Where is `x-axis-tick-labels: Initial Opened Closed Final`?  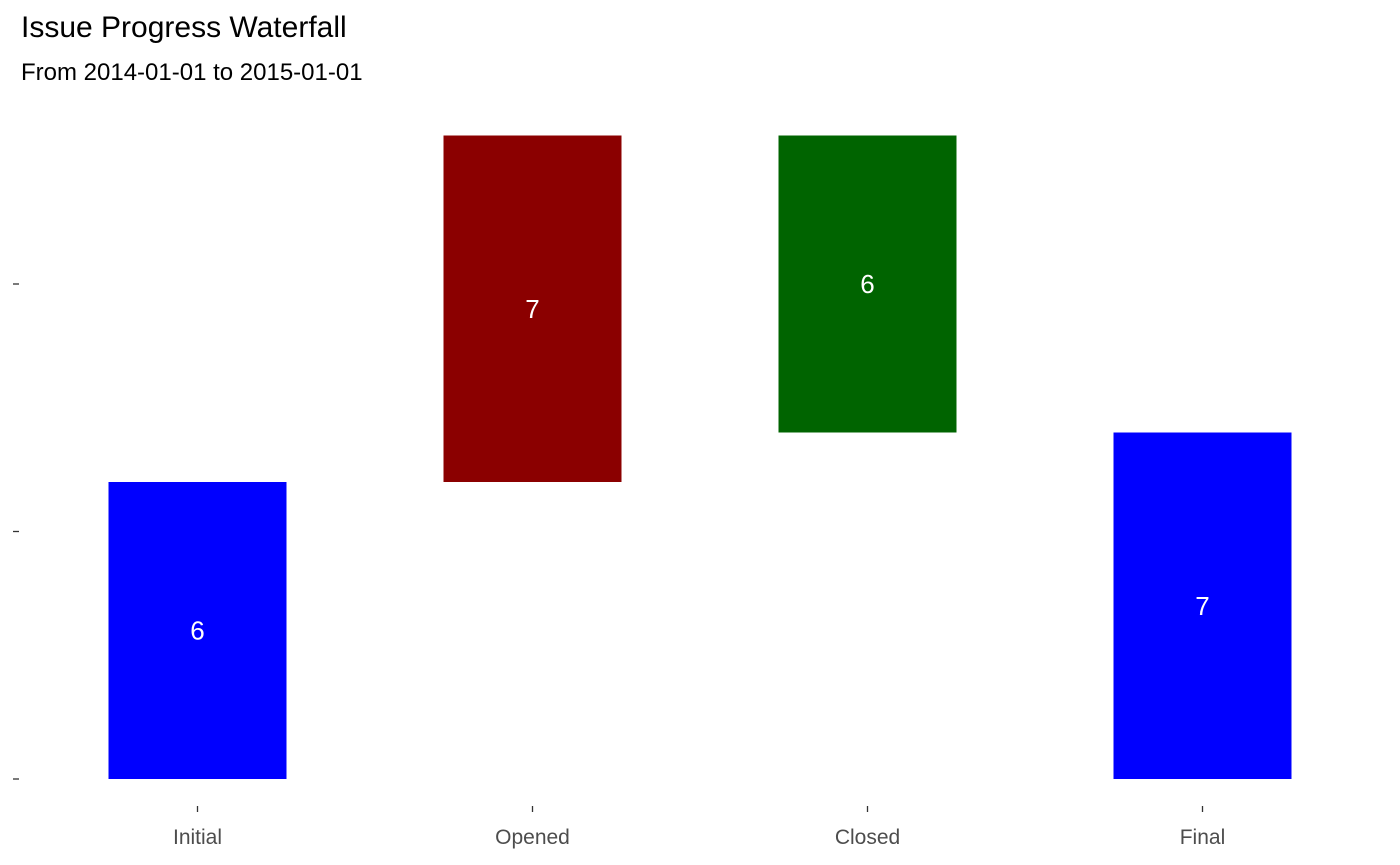 x-axis-tick-labels: Initial Opened Closed Final is located at coordinates (699, 837).